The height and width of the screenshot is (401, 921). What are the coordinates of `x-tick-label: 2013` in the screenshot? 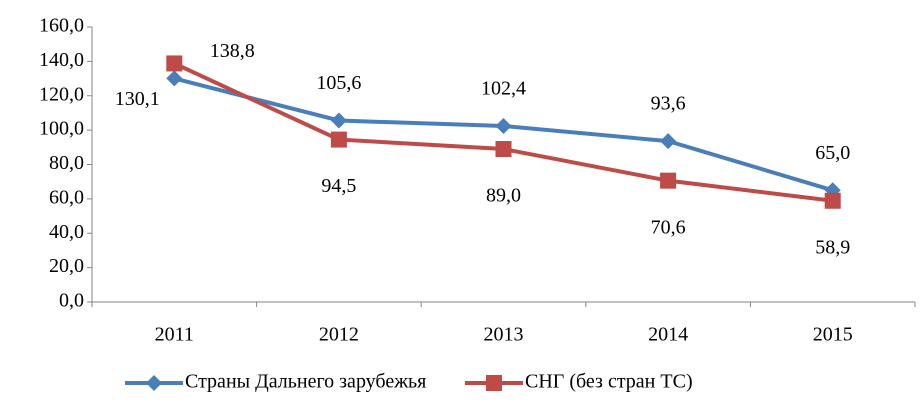 It's located at (504, 335).